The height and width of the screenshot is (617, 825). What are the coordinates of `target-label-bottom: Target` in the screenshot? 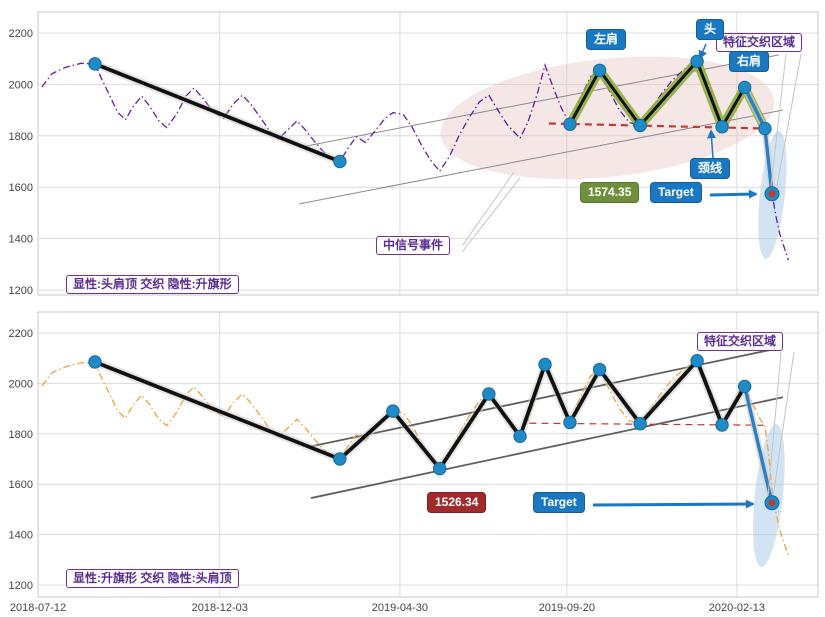 It's located at (559, 502).